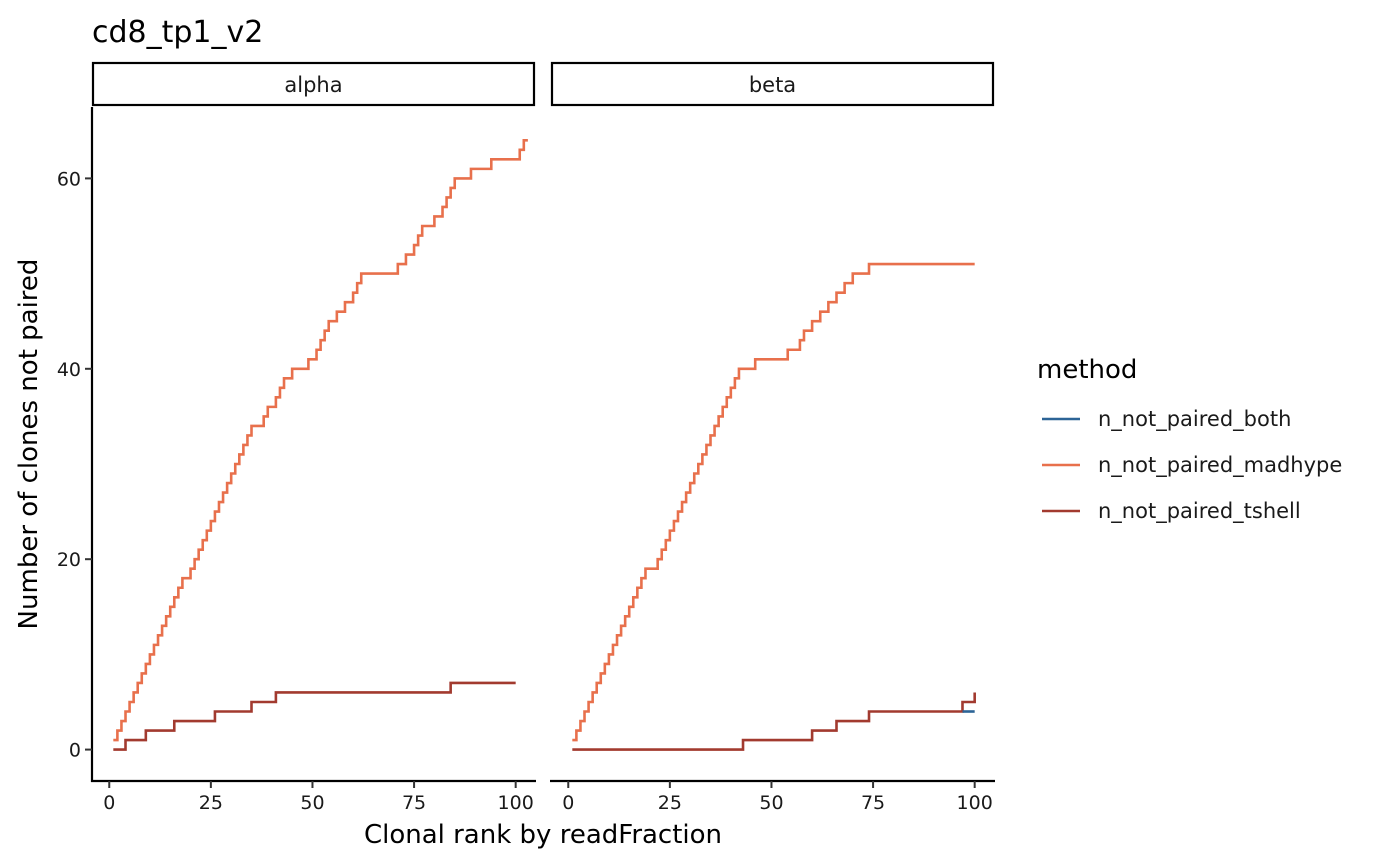 The image size is (1400, 865). What do you see at coordinates (69, 179) in the screenshot?
I see `y-tick-label: 60` at bounding box center [69, 179].